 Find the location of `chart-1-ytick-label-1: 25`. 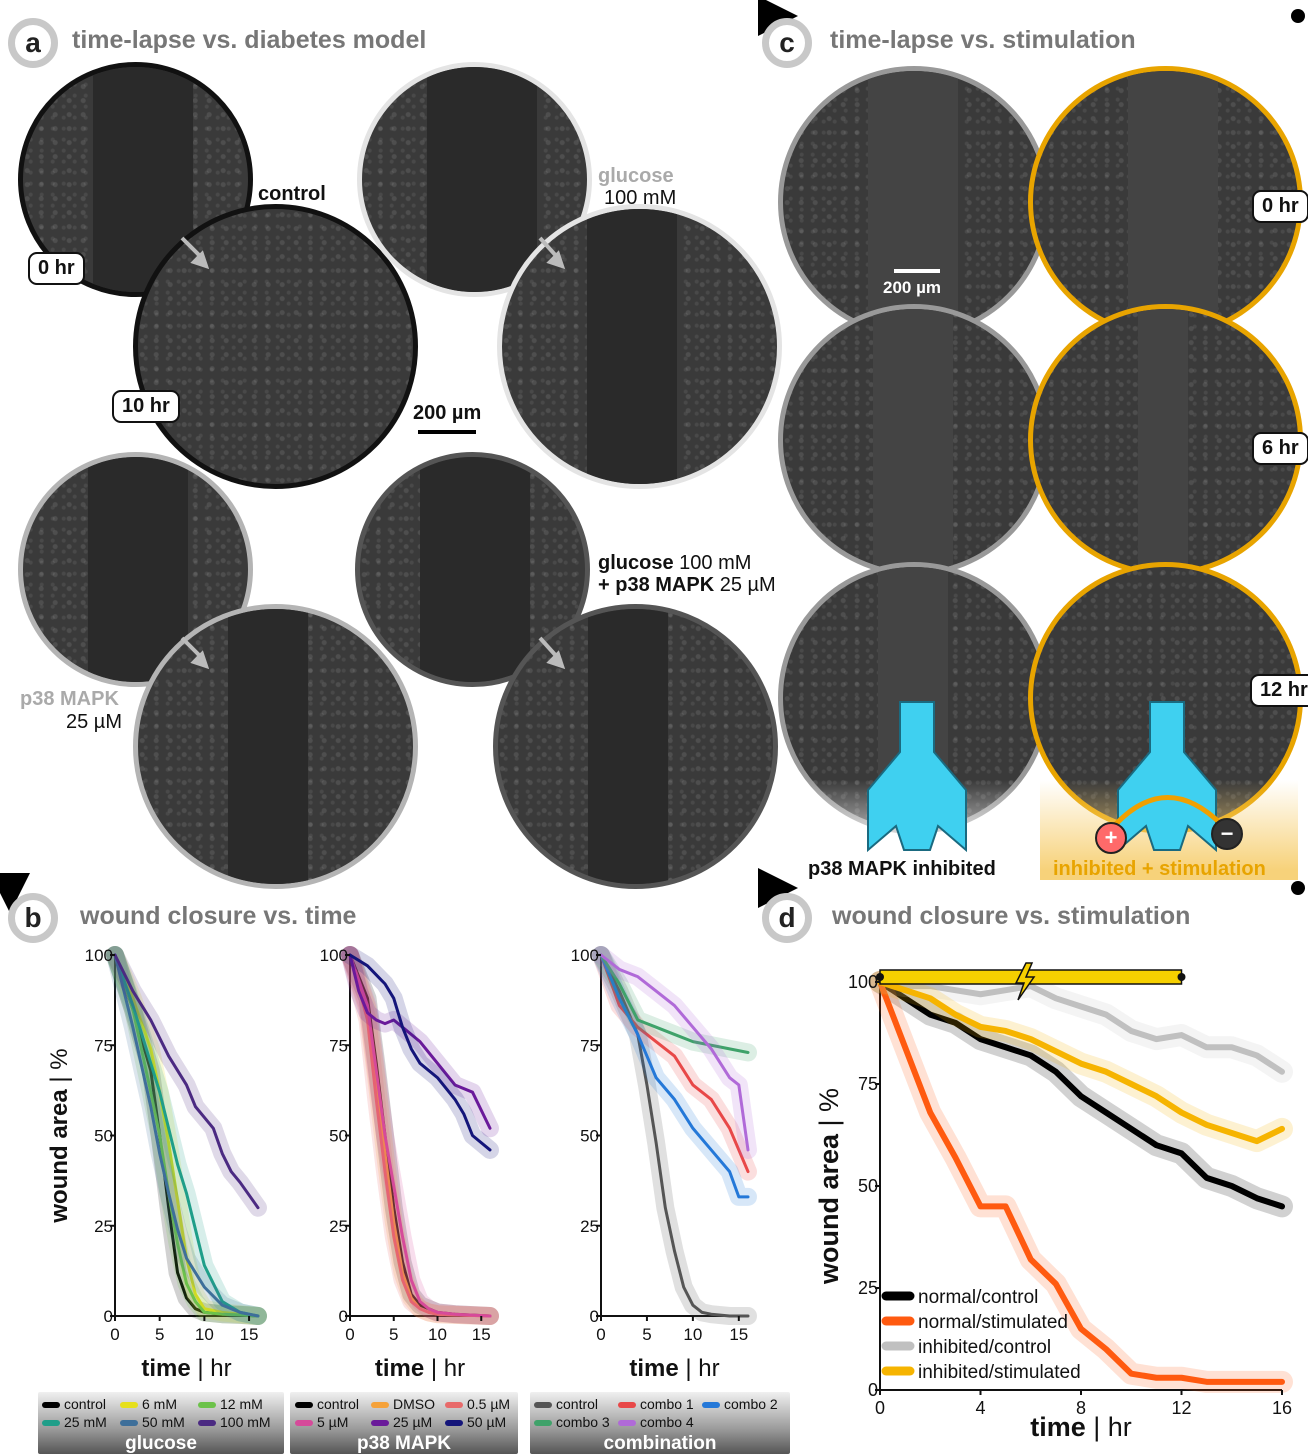

chart-1-ytick-label-1: 25 is located at coordinates (338, 1226).